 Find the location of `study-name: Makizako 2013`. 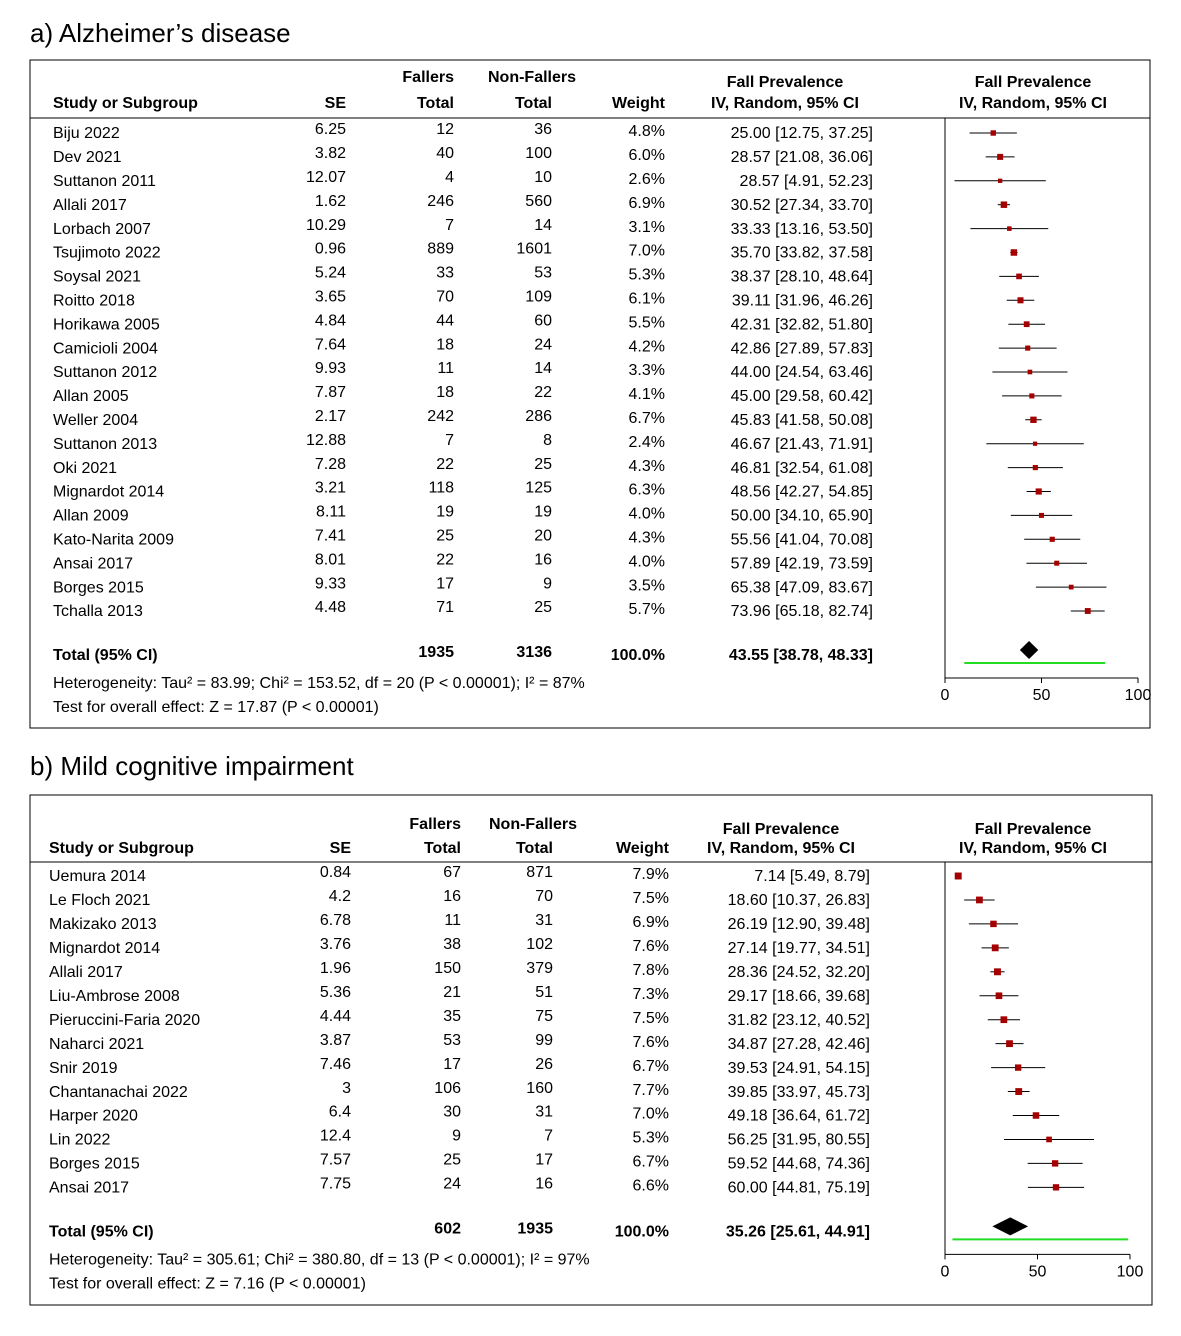

study-name: Makizako 2013 is located at coordinates (103, 924).